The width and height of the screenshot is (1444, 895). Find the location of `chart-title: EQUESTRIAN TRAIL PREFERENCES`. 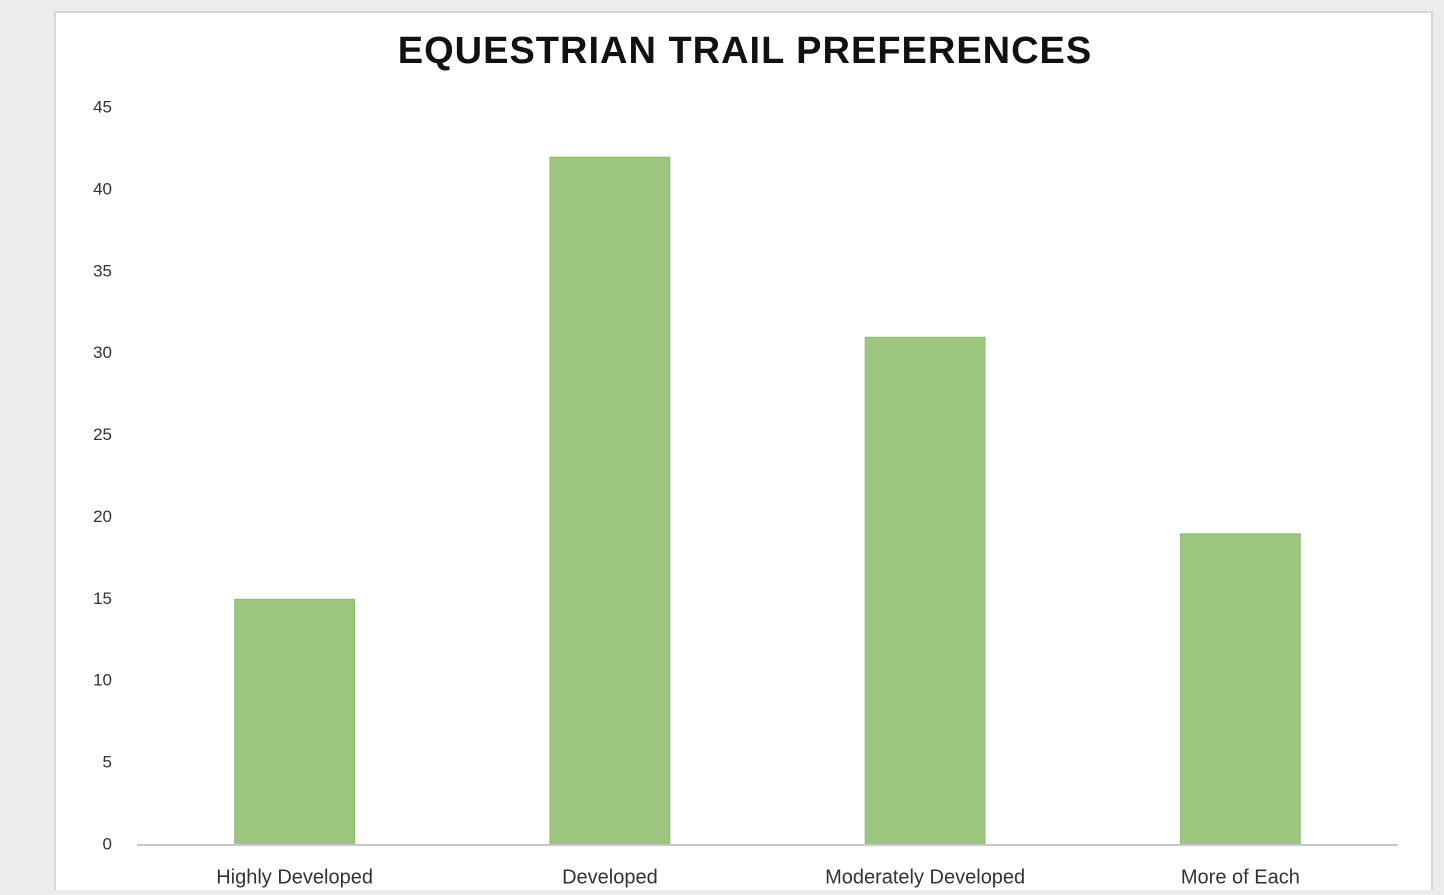

chart-title: EQUESTRIAN TRAIL PREFERENCES is located at coordinates (745, 51).